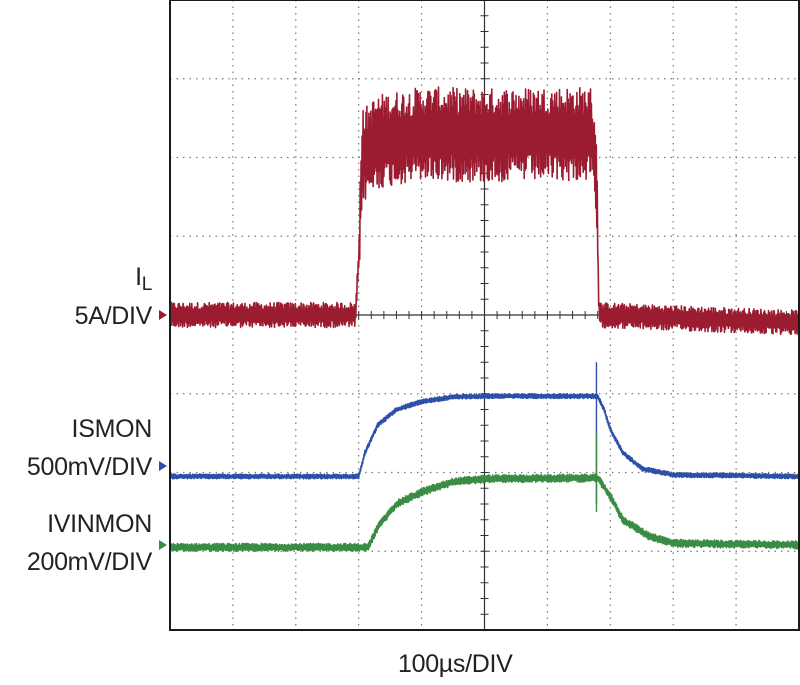 The height and width of the screenshot is (685, 800). What do you see at coordinates (163, 315) in the screenshot?
I see `il-channel-marker` at bounding box center [163, 315].